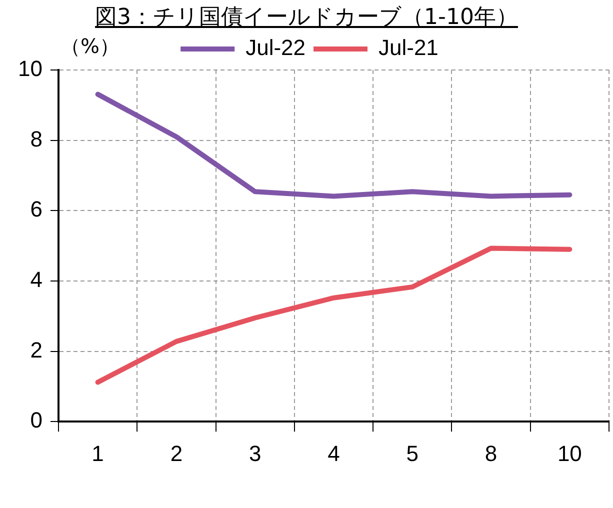 This screenshot has height=508, width=613. Describe the element at coordinates (569, 453) in the screenshot. I see `x-tick-label: 10` at that location.